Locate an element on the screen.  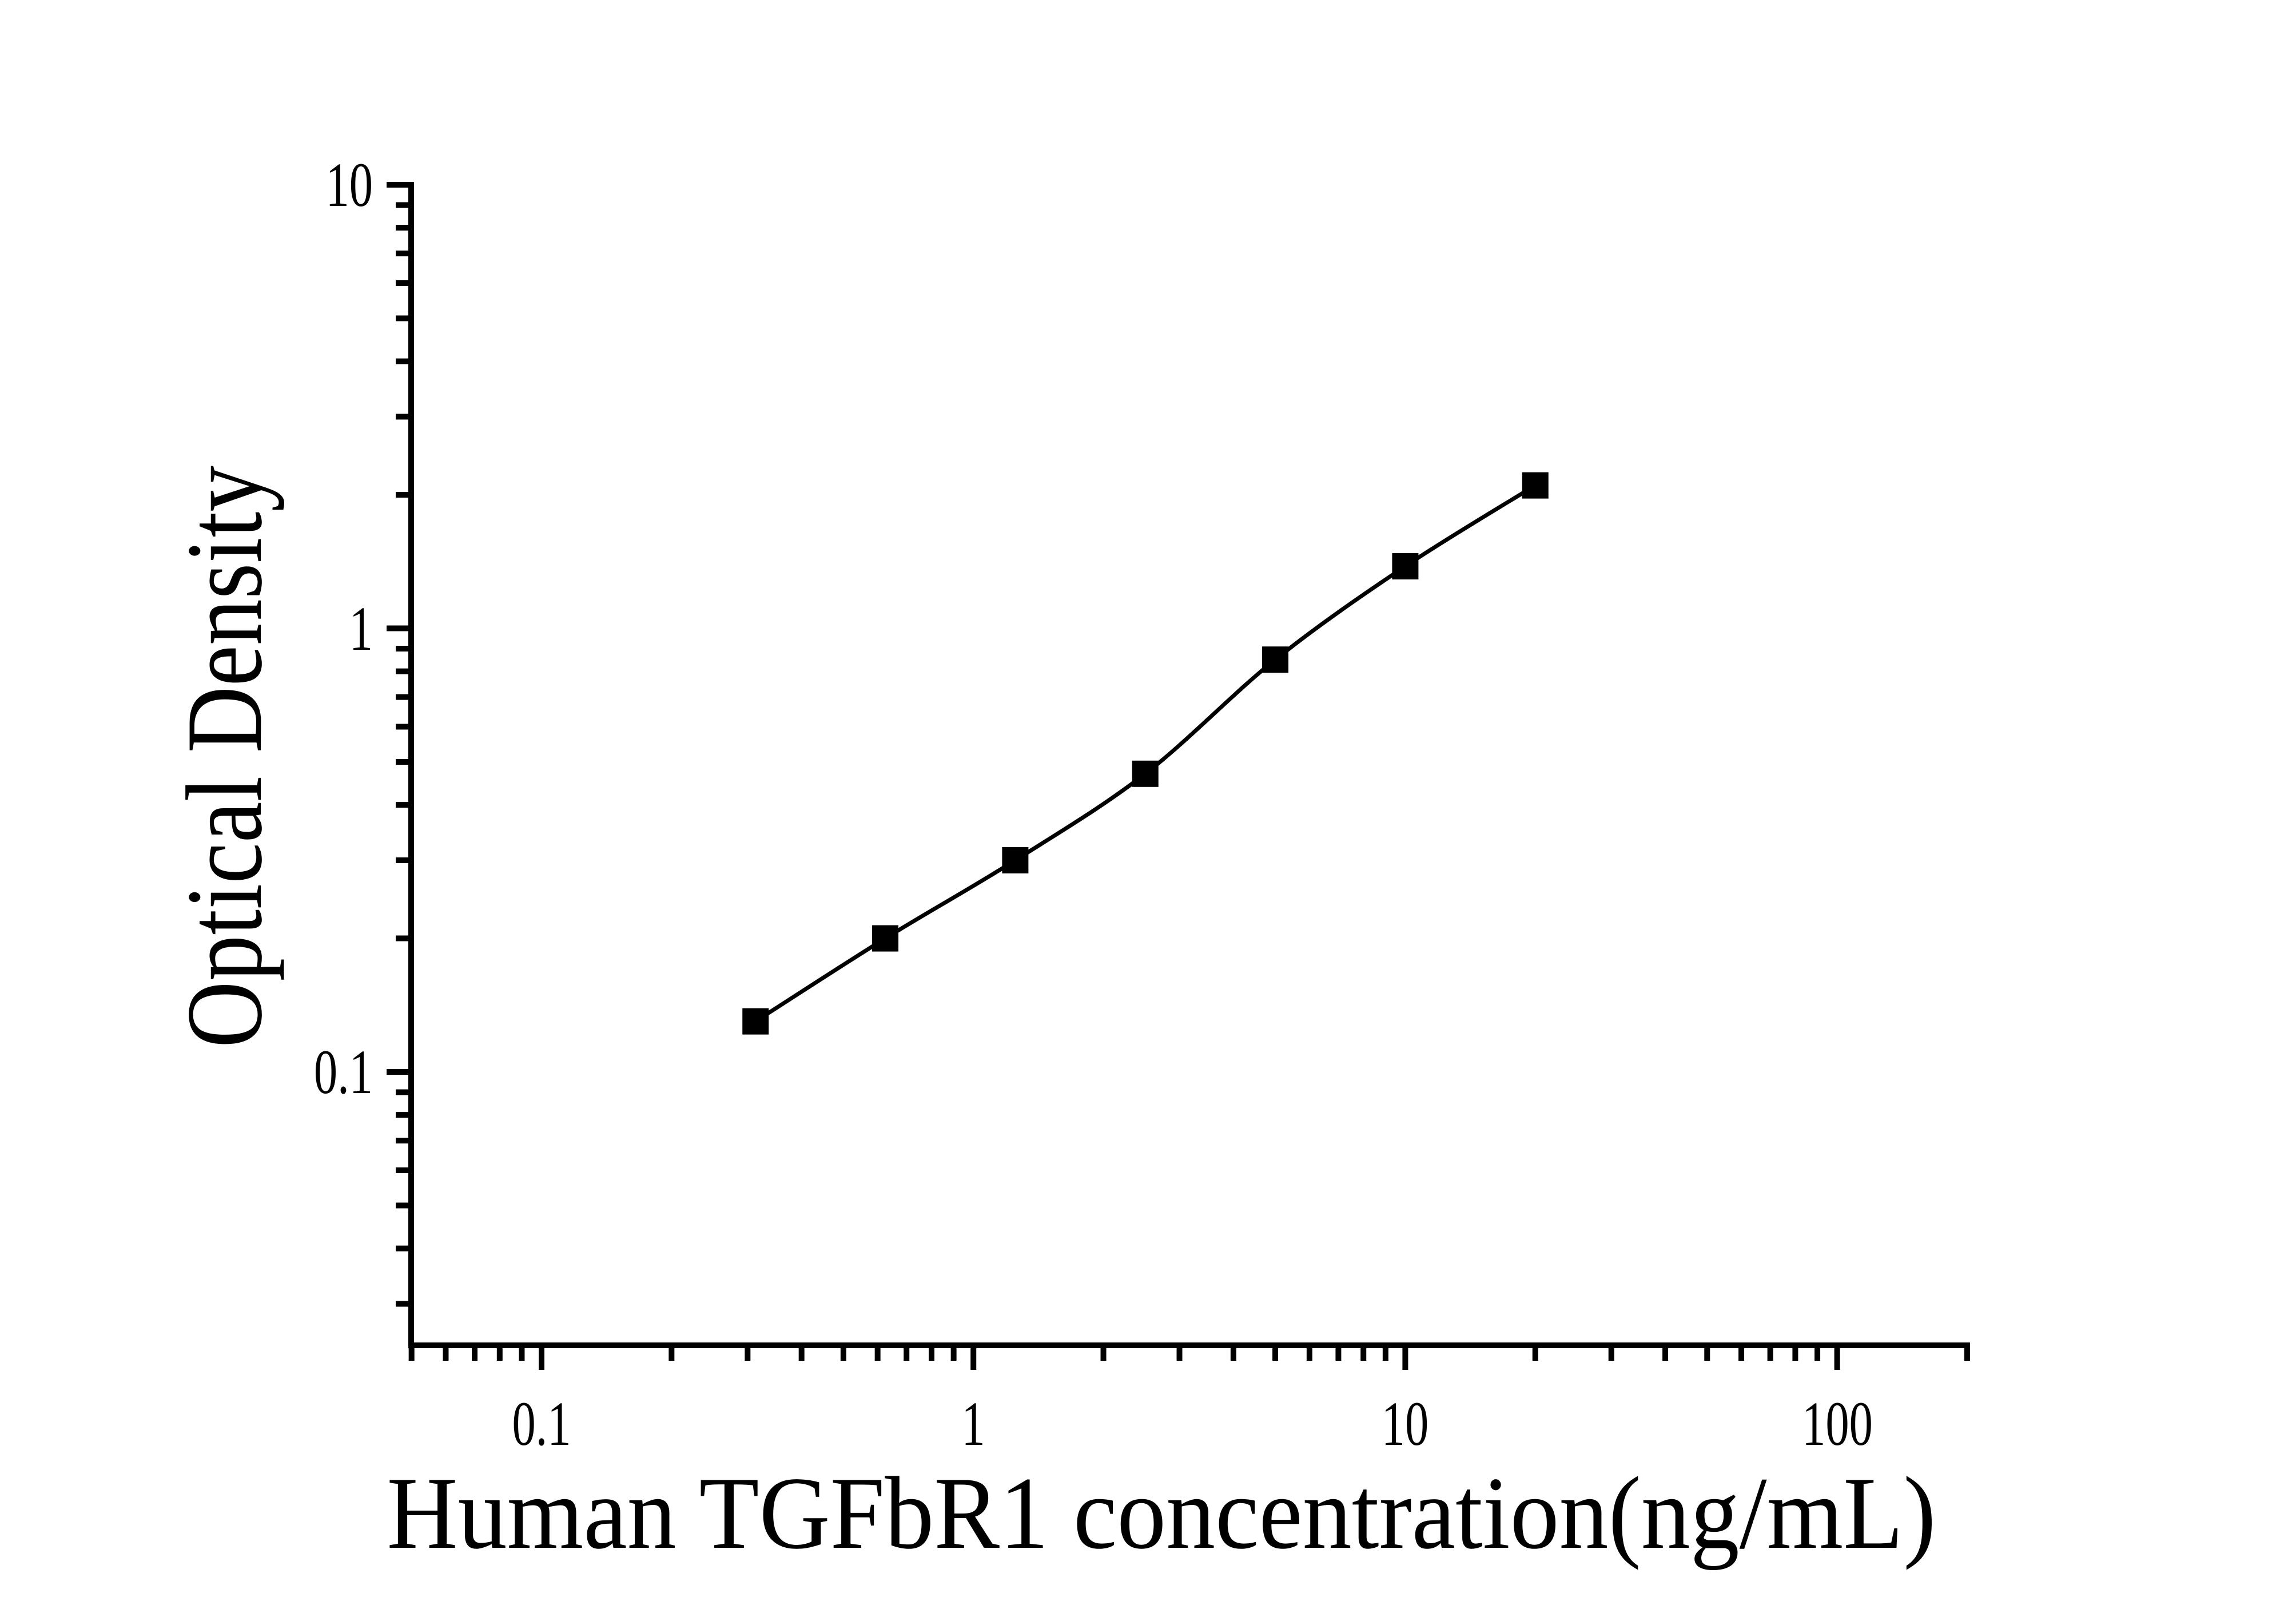
y-tick-label-10: 10 is located at coordinates (349, 185).